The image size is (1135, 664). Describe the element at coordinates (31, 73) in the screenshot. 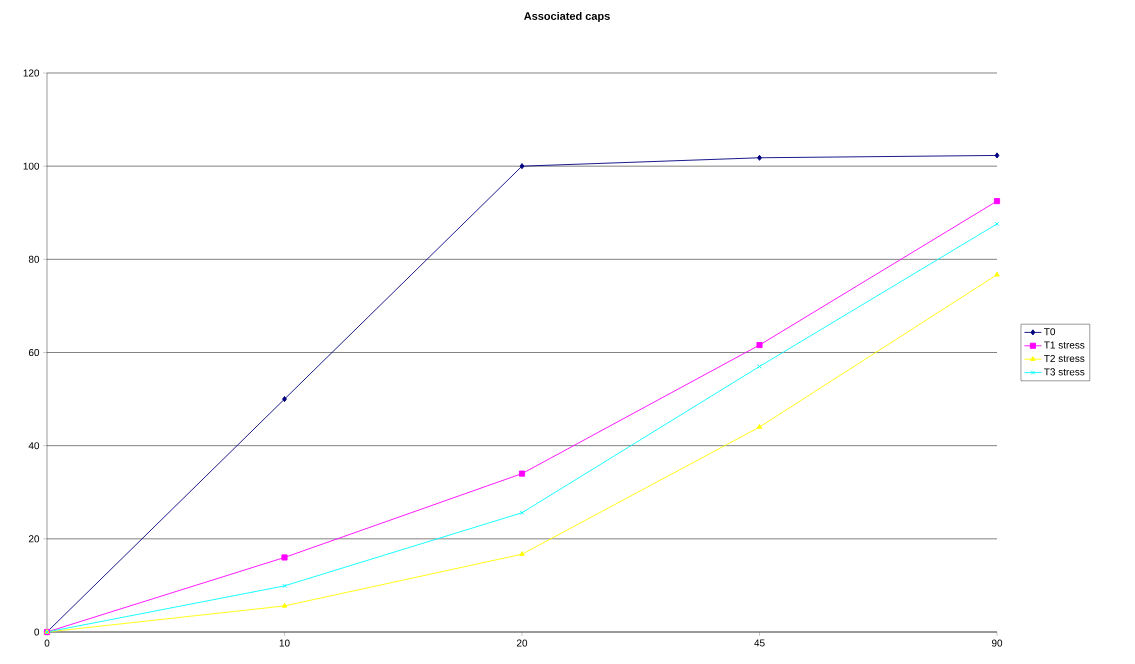

I see `y-tick-label: 120` at that location.